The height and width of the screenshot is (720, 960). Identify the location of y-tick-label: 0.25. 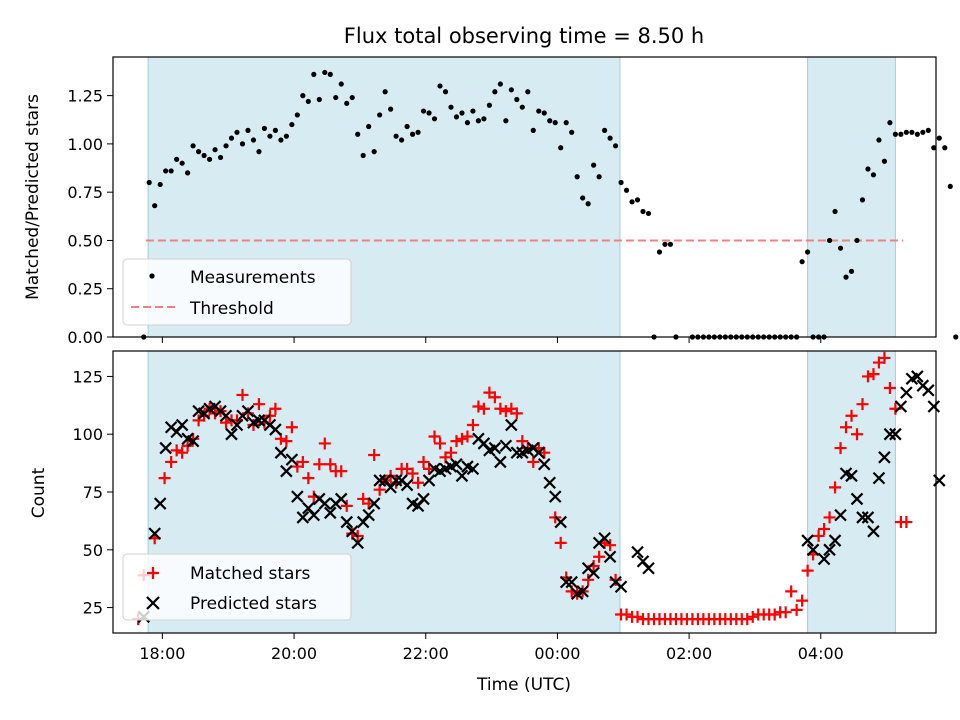
(85, 289).